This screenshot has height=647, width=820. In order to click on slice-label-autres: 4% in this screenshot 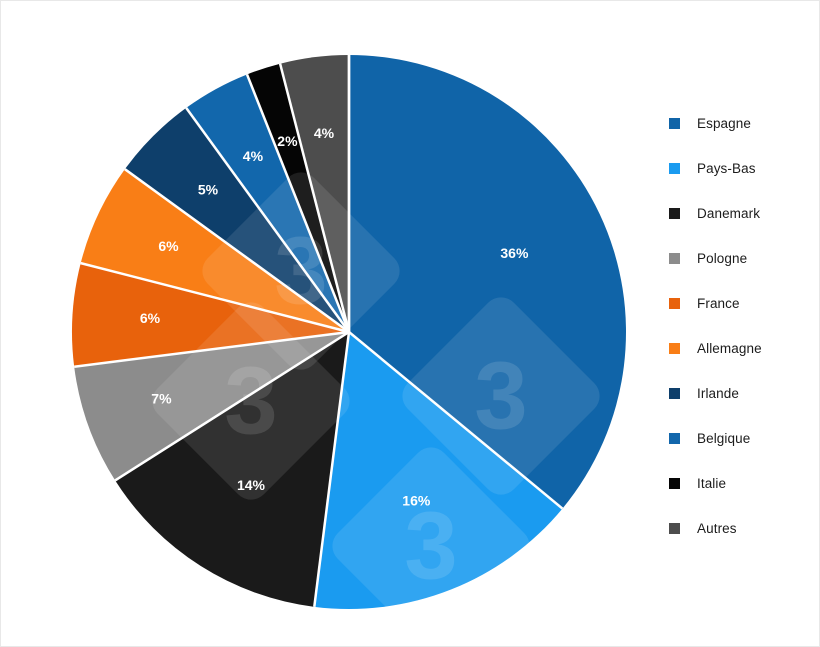, I will do `click(324, 133)`.